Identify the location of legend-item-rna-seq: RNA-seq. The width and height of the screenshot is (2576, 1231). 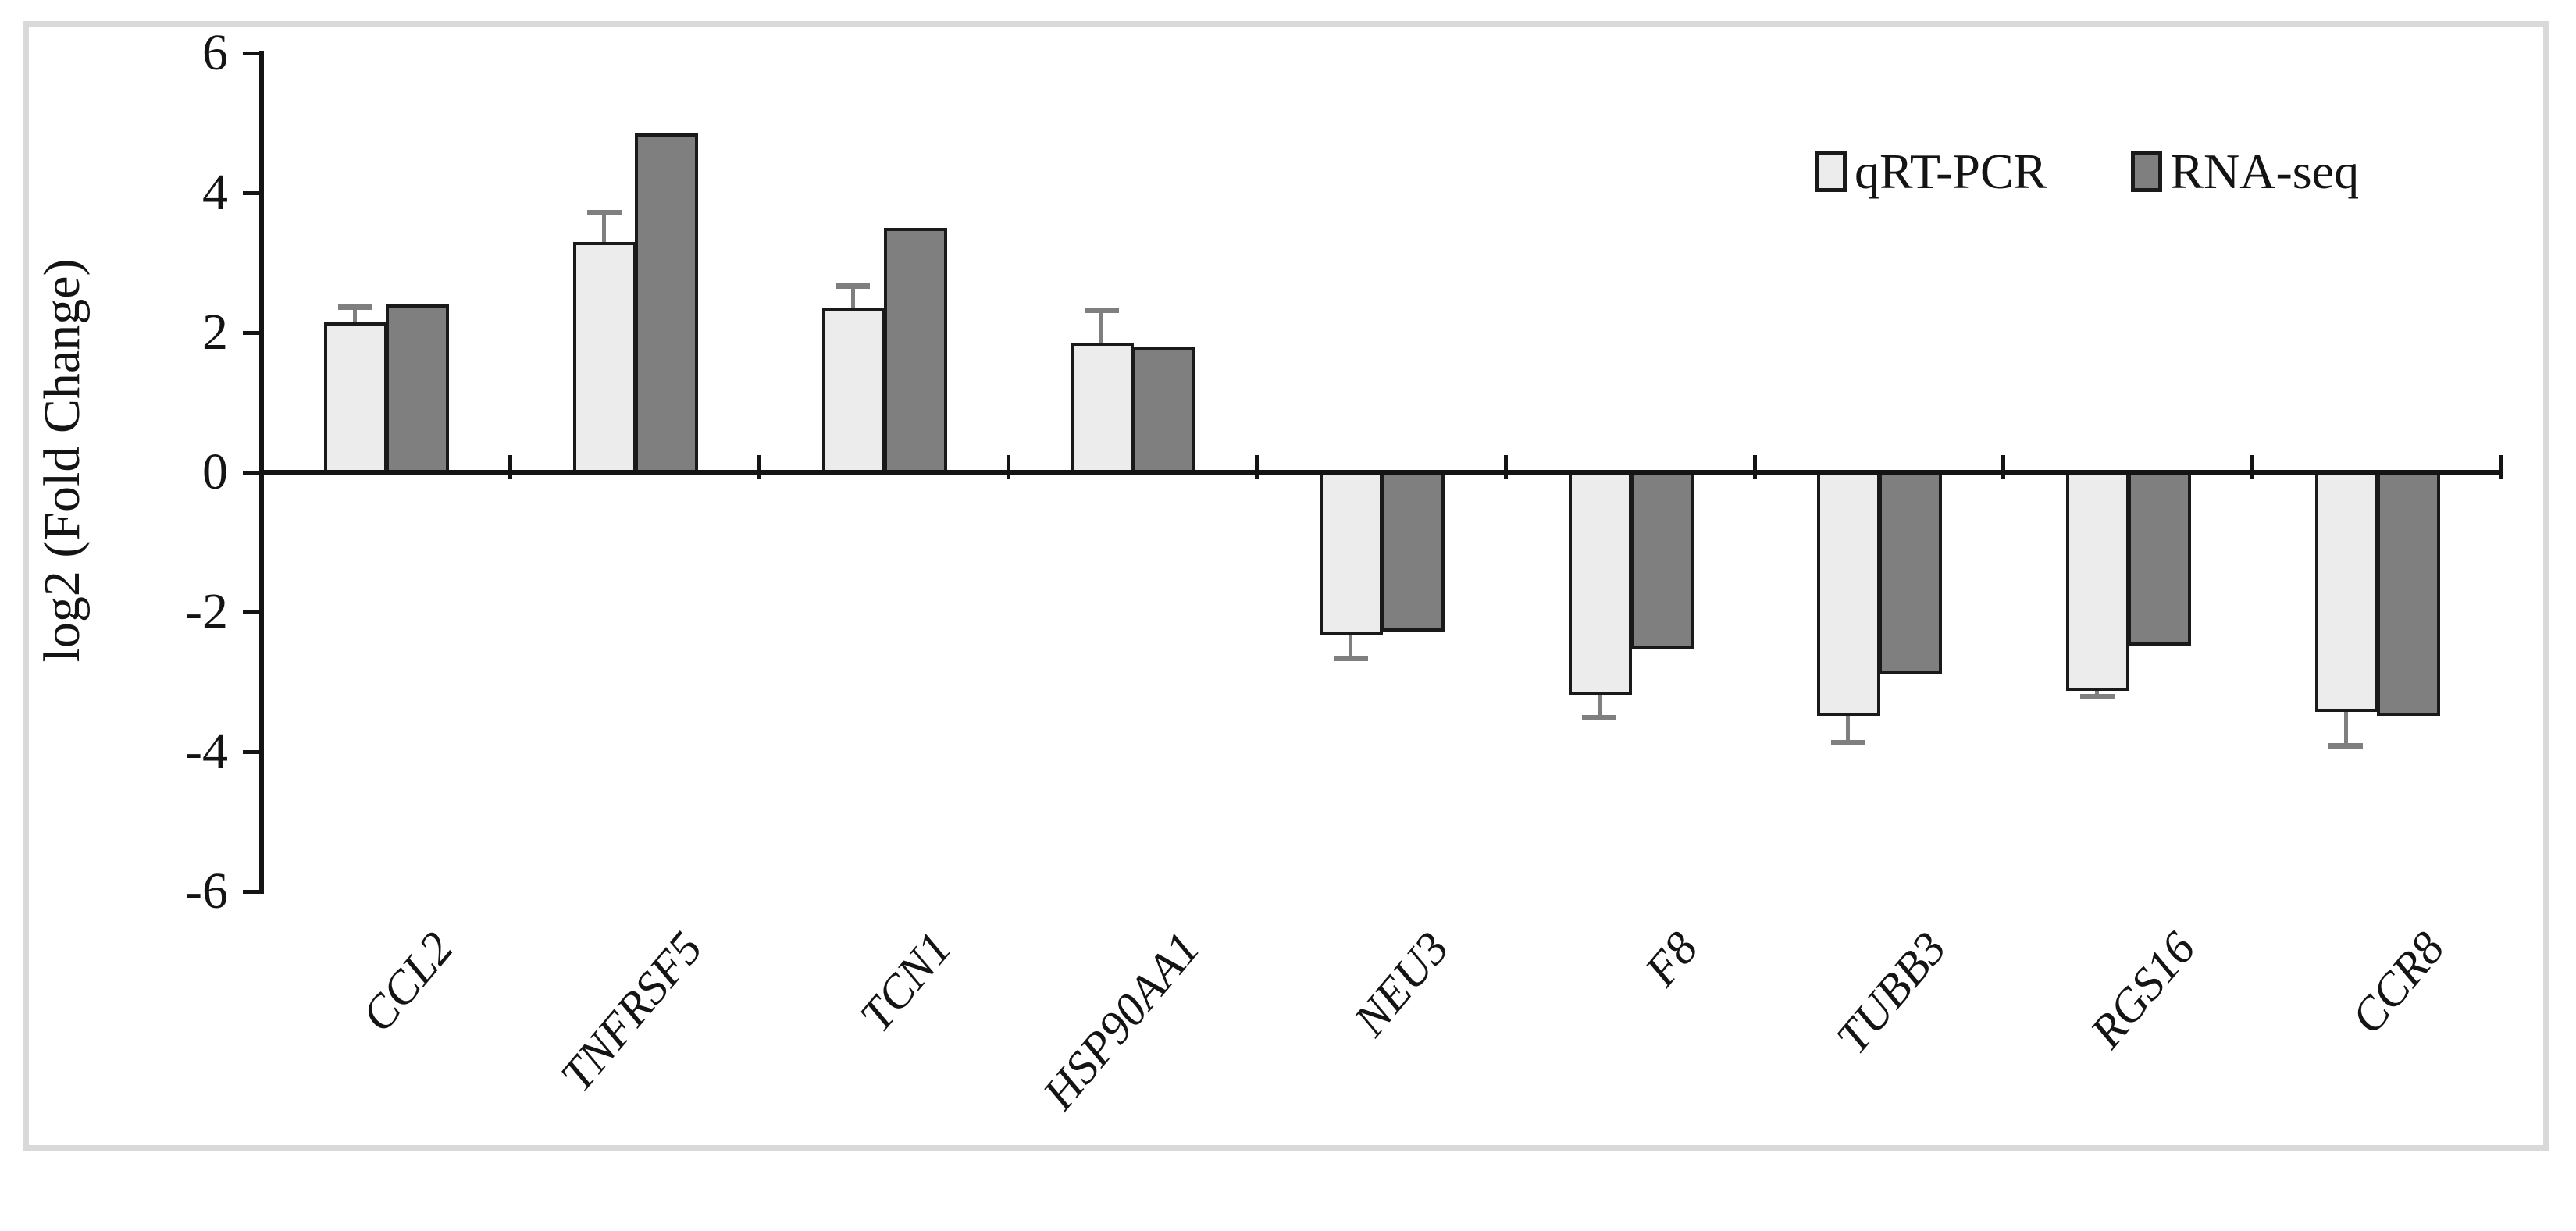
(2245, 172).